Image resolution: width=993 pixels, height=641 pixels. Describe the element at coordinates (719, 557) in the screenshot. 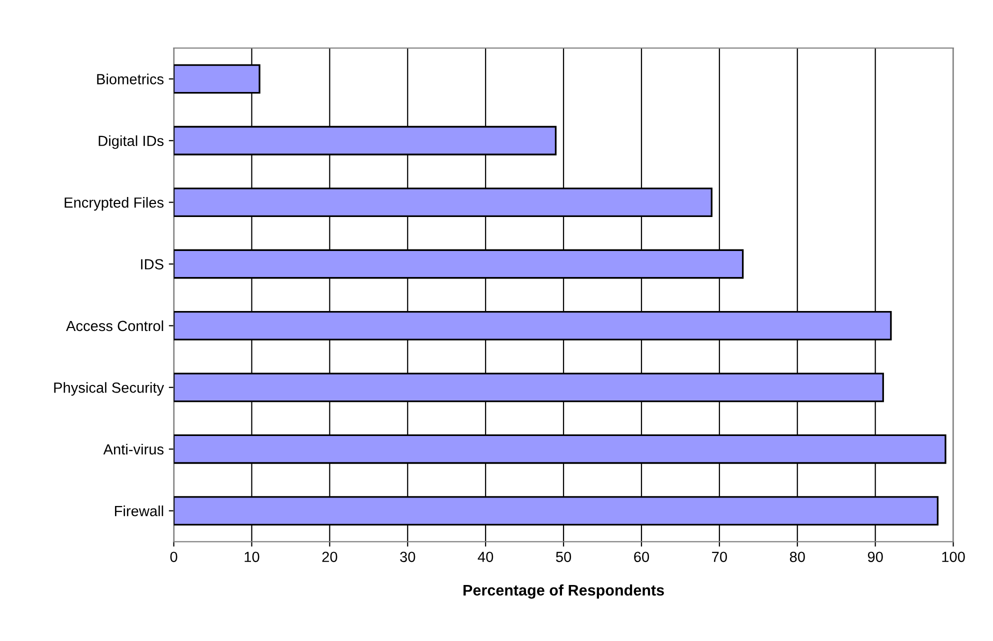

I see `x-tick-label: 70` at that location.